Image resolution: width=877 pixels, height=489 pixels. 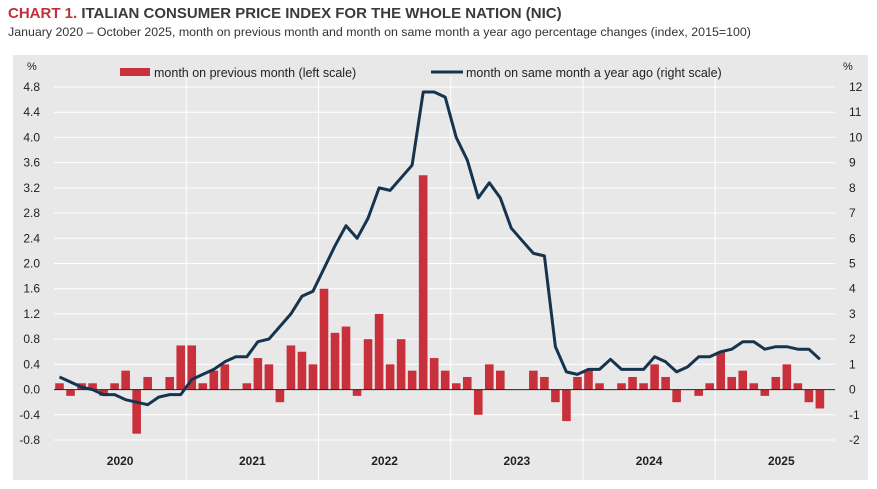 What do you see at coordinates (31, 289) in the screenshot?
I see `left-tick-label: 1.6` at bounding box center [31, 289].